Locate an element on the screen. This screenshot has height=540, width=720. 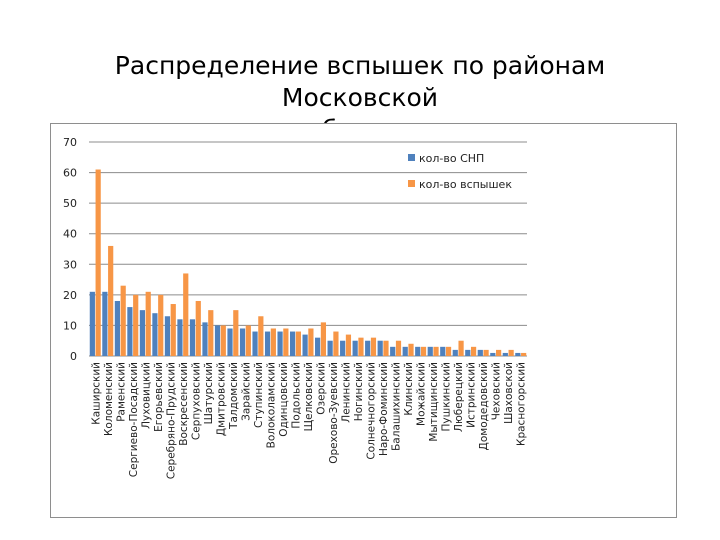
legend-label: кол-во вспышек is located at coordinates (465, 184).